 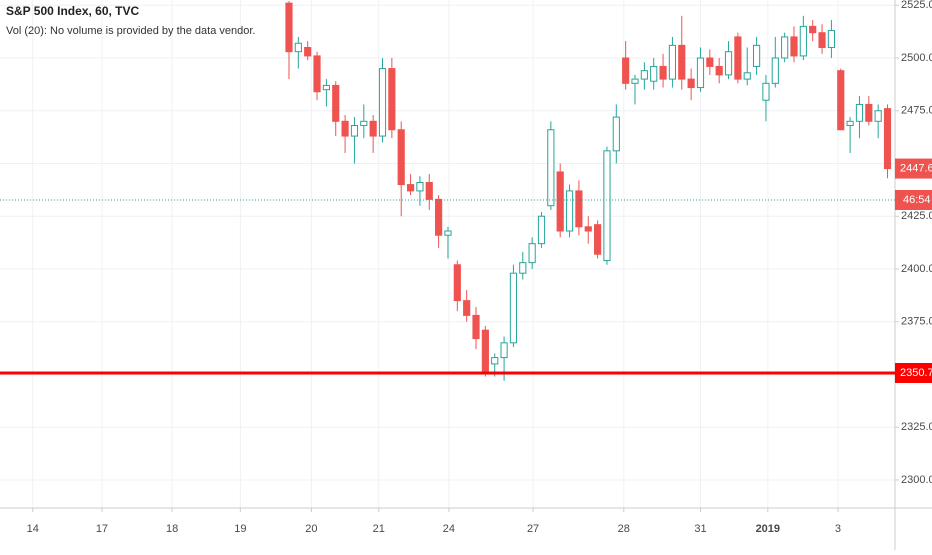 I want to click on x-tick-label: 24, so click(x=449, y=529).